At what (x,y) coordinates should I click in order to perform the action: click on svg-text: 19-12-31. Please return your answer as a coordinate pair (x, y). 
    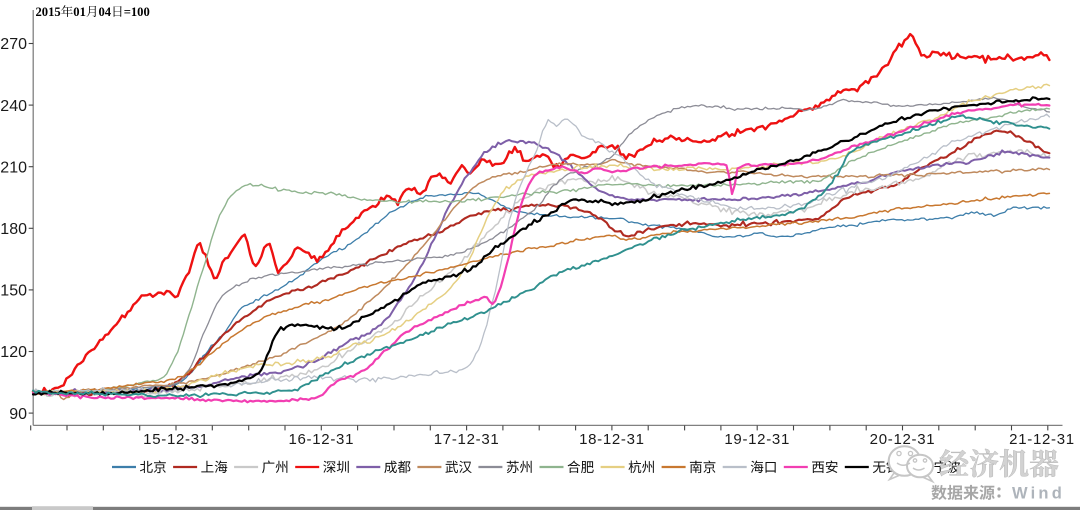
    Looking at the image, I should click on (757, 439).